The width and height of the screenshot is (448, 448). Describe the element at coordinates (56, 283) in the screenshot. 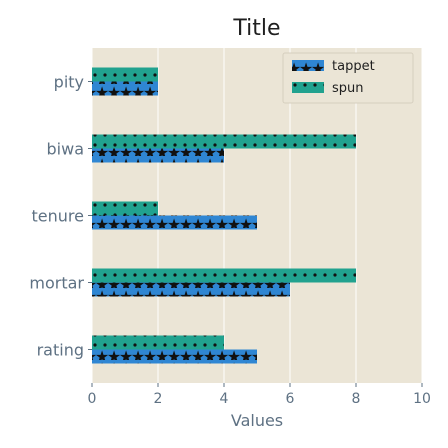

I see `y-tick-label-mortar: mortar` at that location.